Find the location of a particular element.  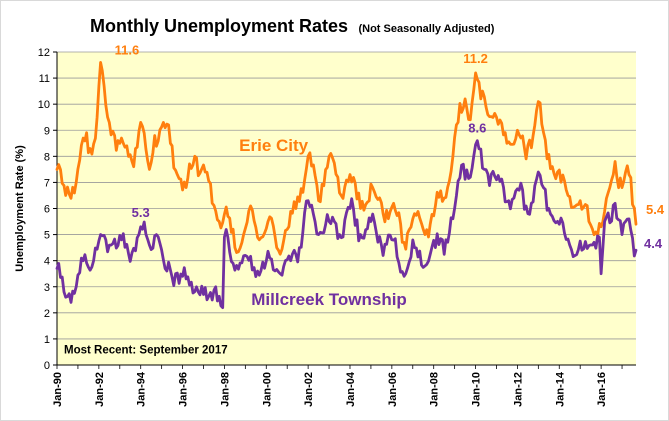

series-label-erie-city: Erie City is located at coordinates (274, 145).